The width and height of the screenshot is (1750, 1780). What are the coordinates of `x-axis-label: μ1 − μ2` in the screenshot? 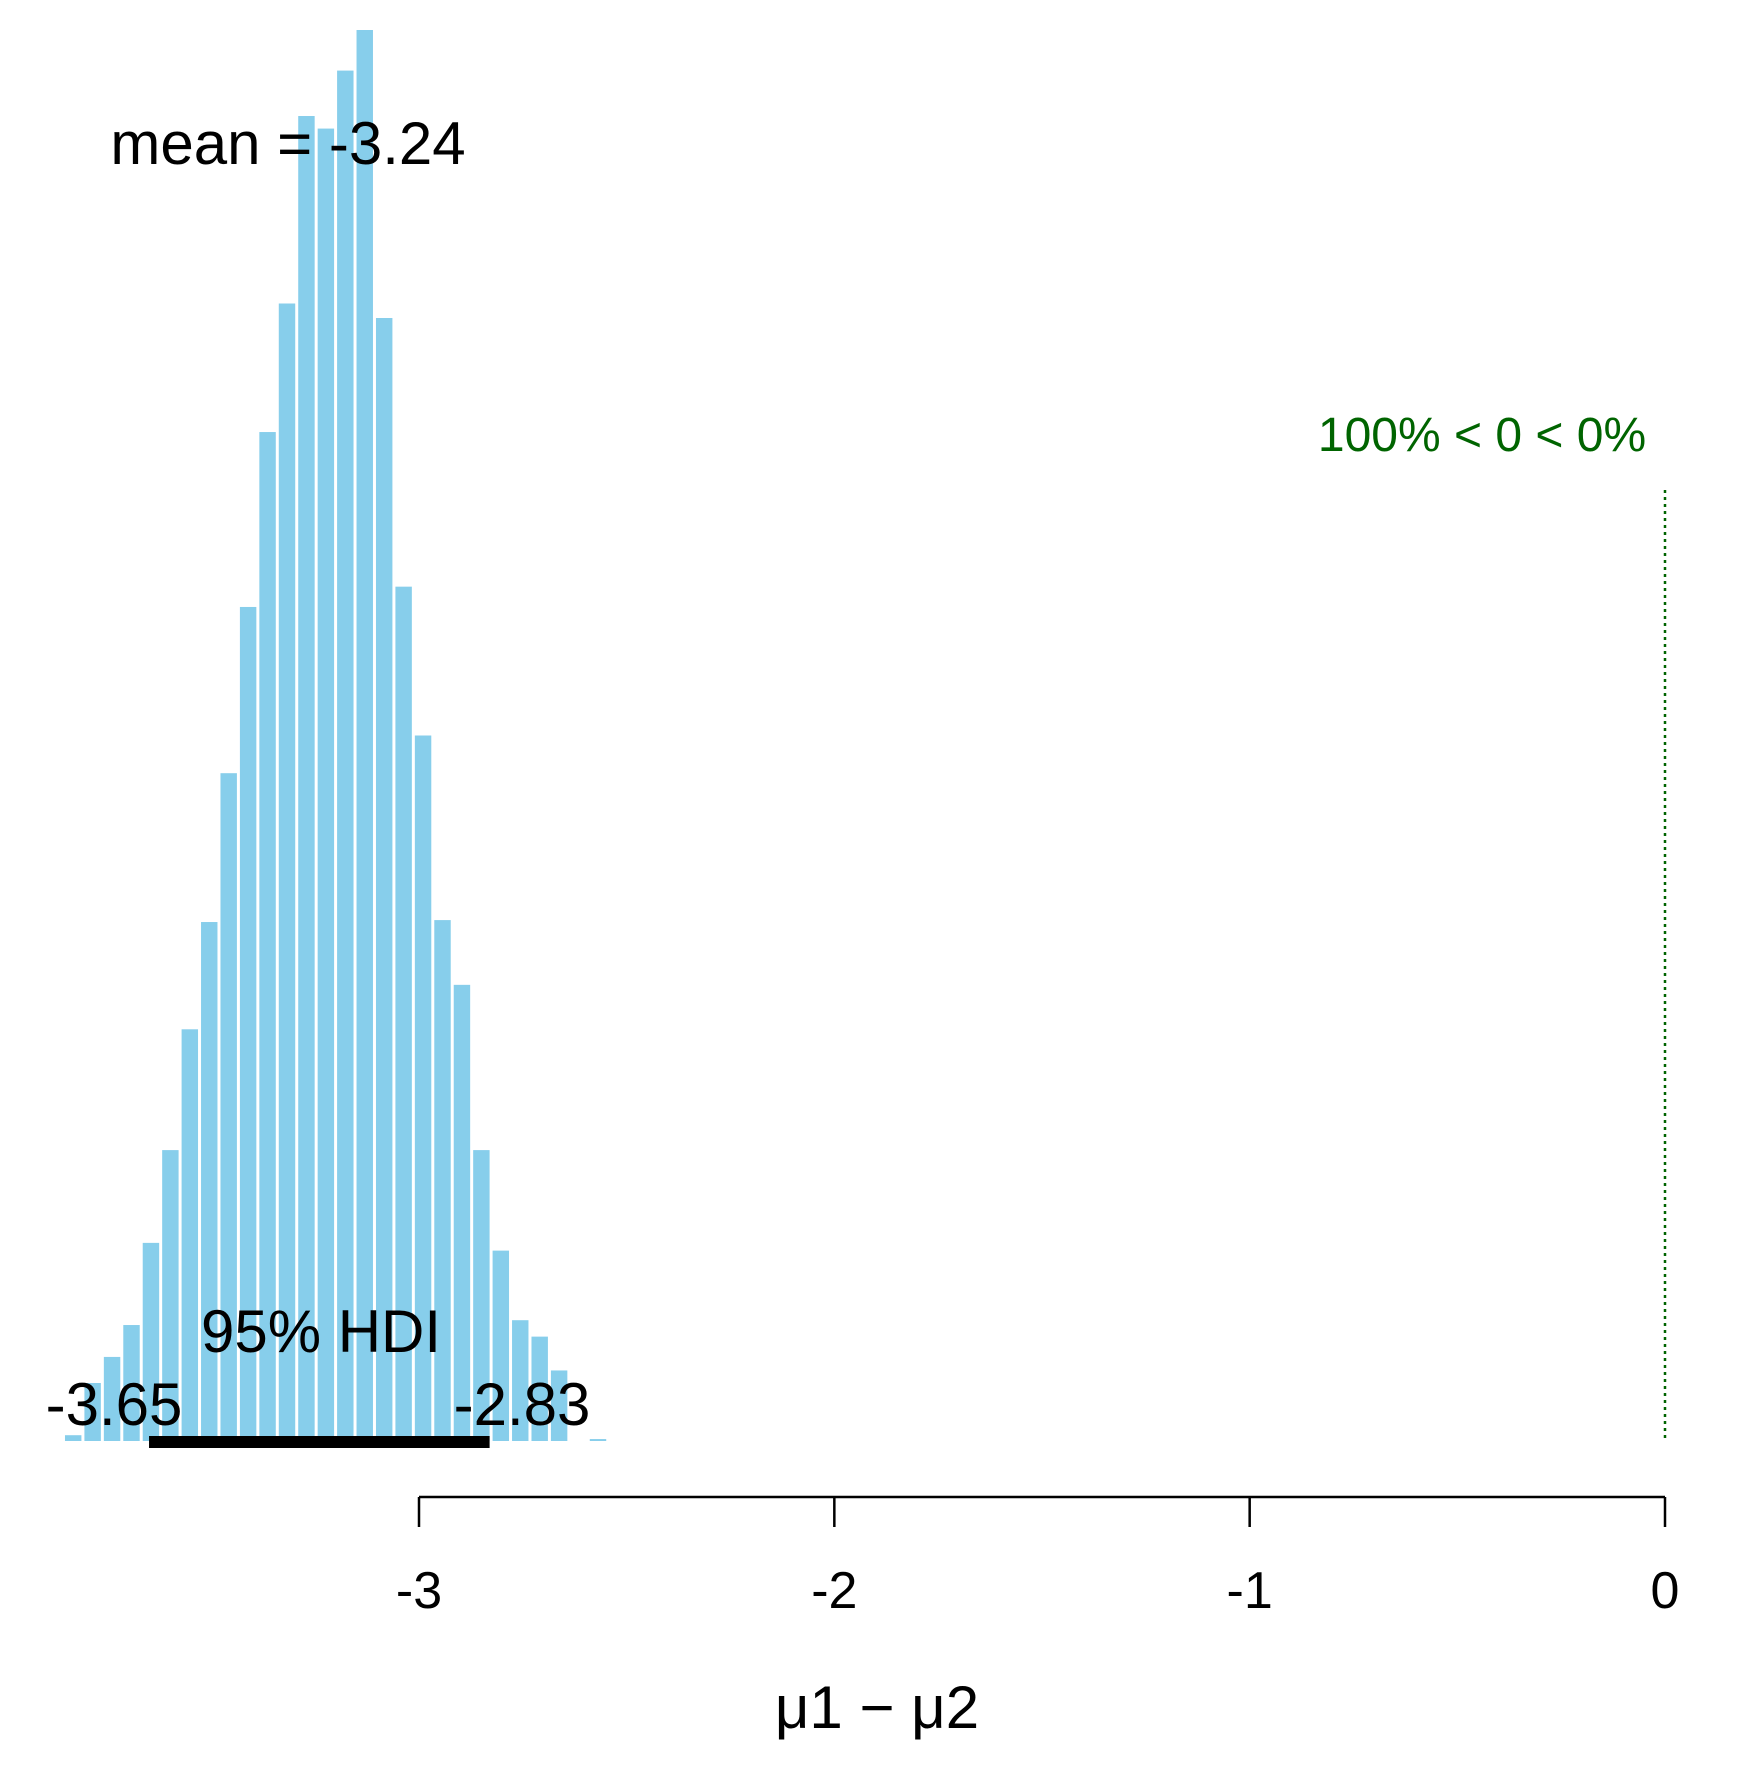 It's located at (877, 1707).